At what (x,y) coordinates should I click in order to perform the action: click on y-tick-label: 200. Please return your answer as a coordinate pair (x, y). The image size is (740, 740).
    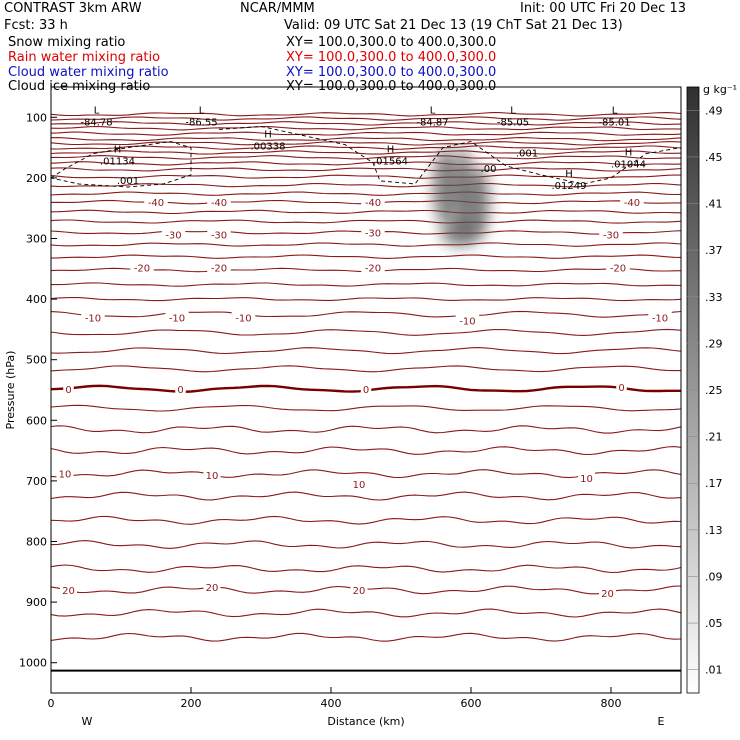
    Looking at the image, I should click on (36, 178).